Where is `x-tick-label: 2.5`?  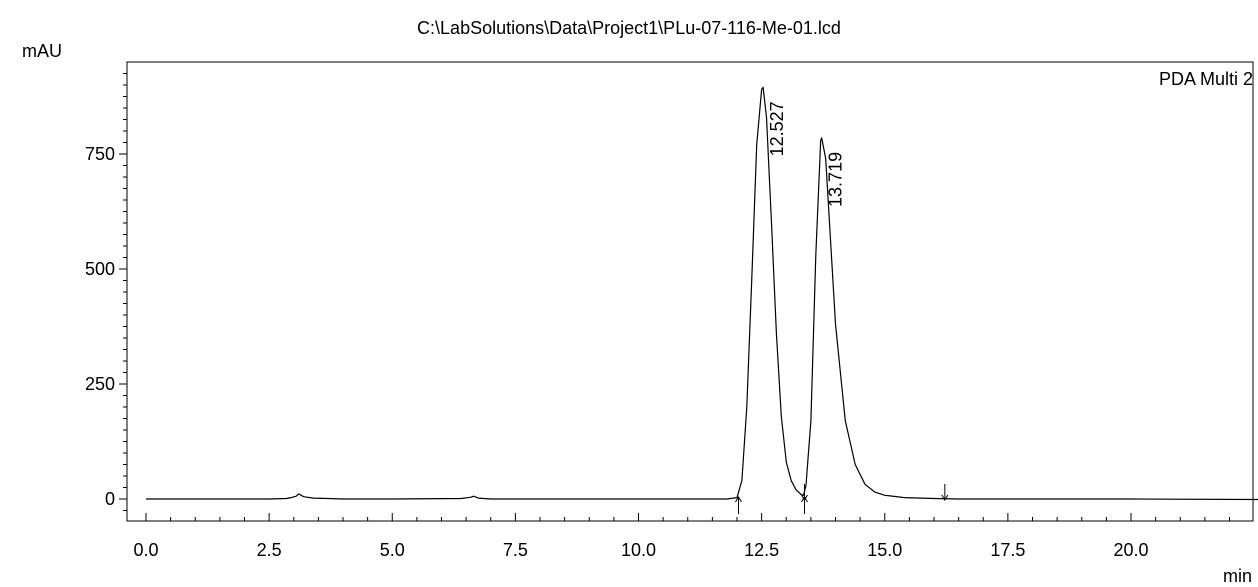
x-tick-label: 2.5 is located at coordinates (269, 550).